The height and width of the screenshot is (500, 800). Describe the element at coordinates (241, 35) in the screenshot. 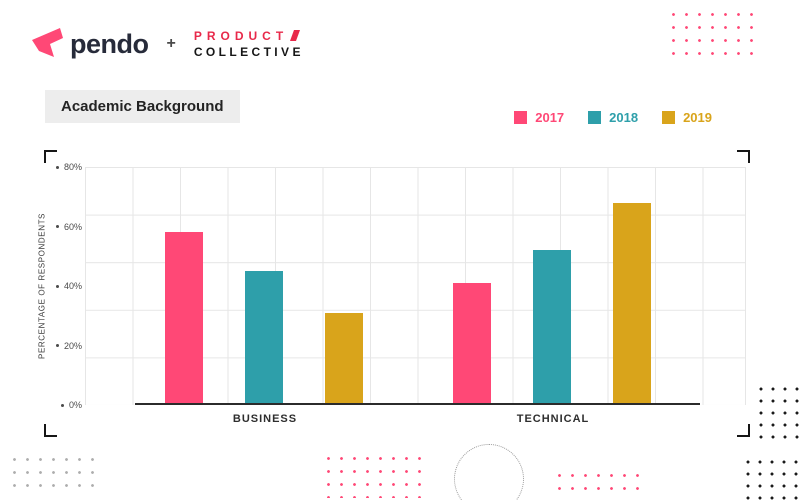

I see `product-collective-line1-text: PRODUCT` at that location.